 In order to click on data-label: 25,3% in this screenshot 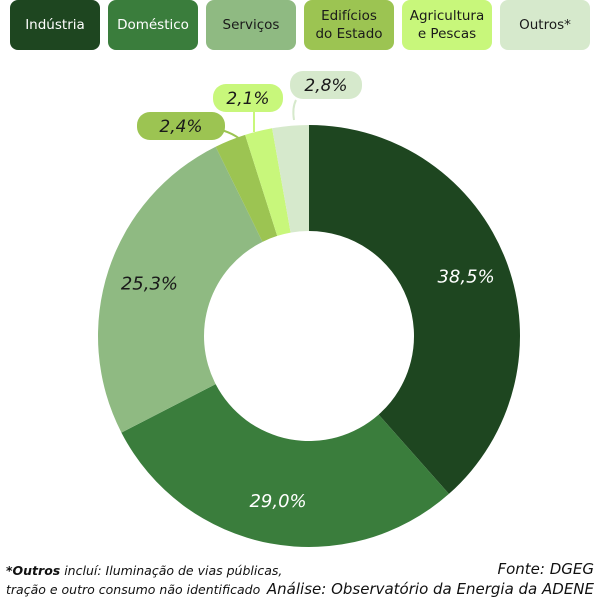, I will do `click(149, 283)`.